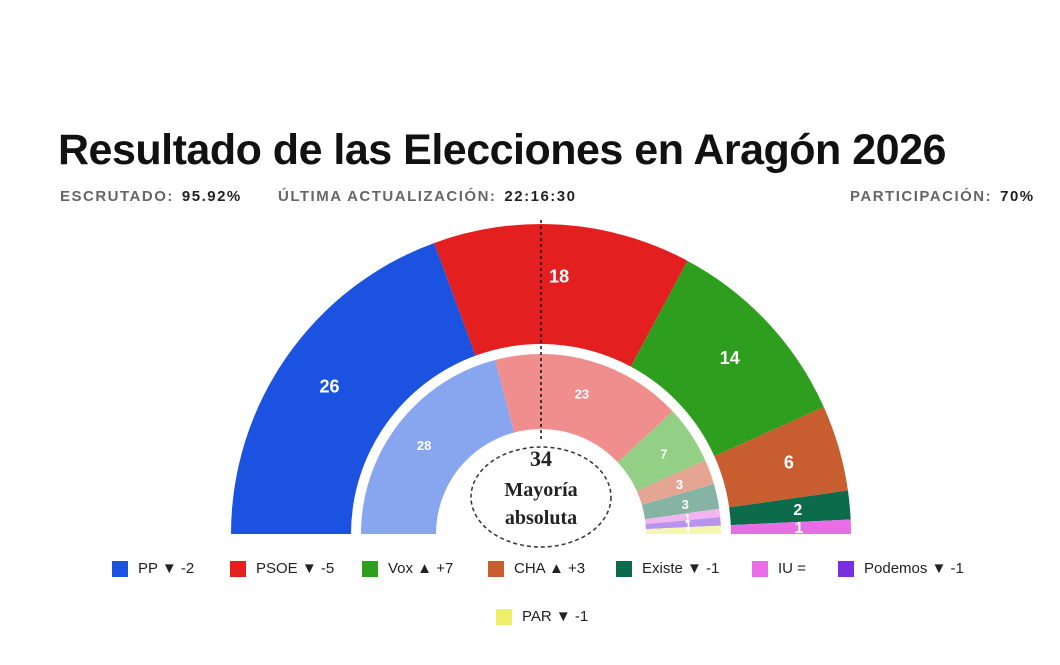 This screenshot has height=665, width=1060. Describe the element at coordinates (329, 386) in the screenshot. I see `seat-label-outer-pp: 26` at that location.